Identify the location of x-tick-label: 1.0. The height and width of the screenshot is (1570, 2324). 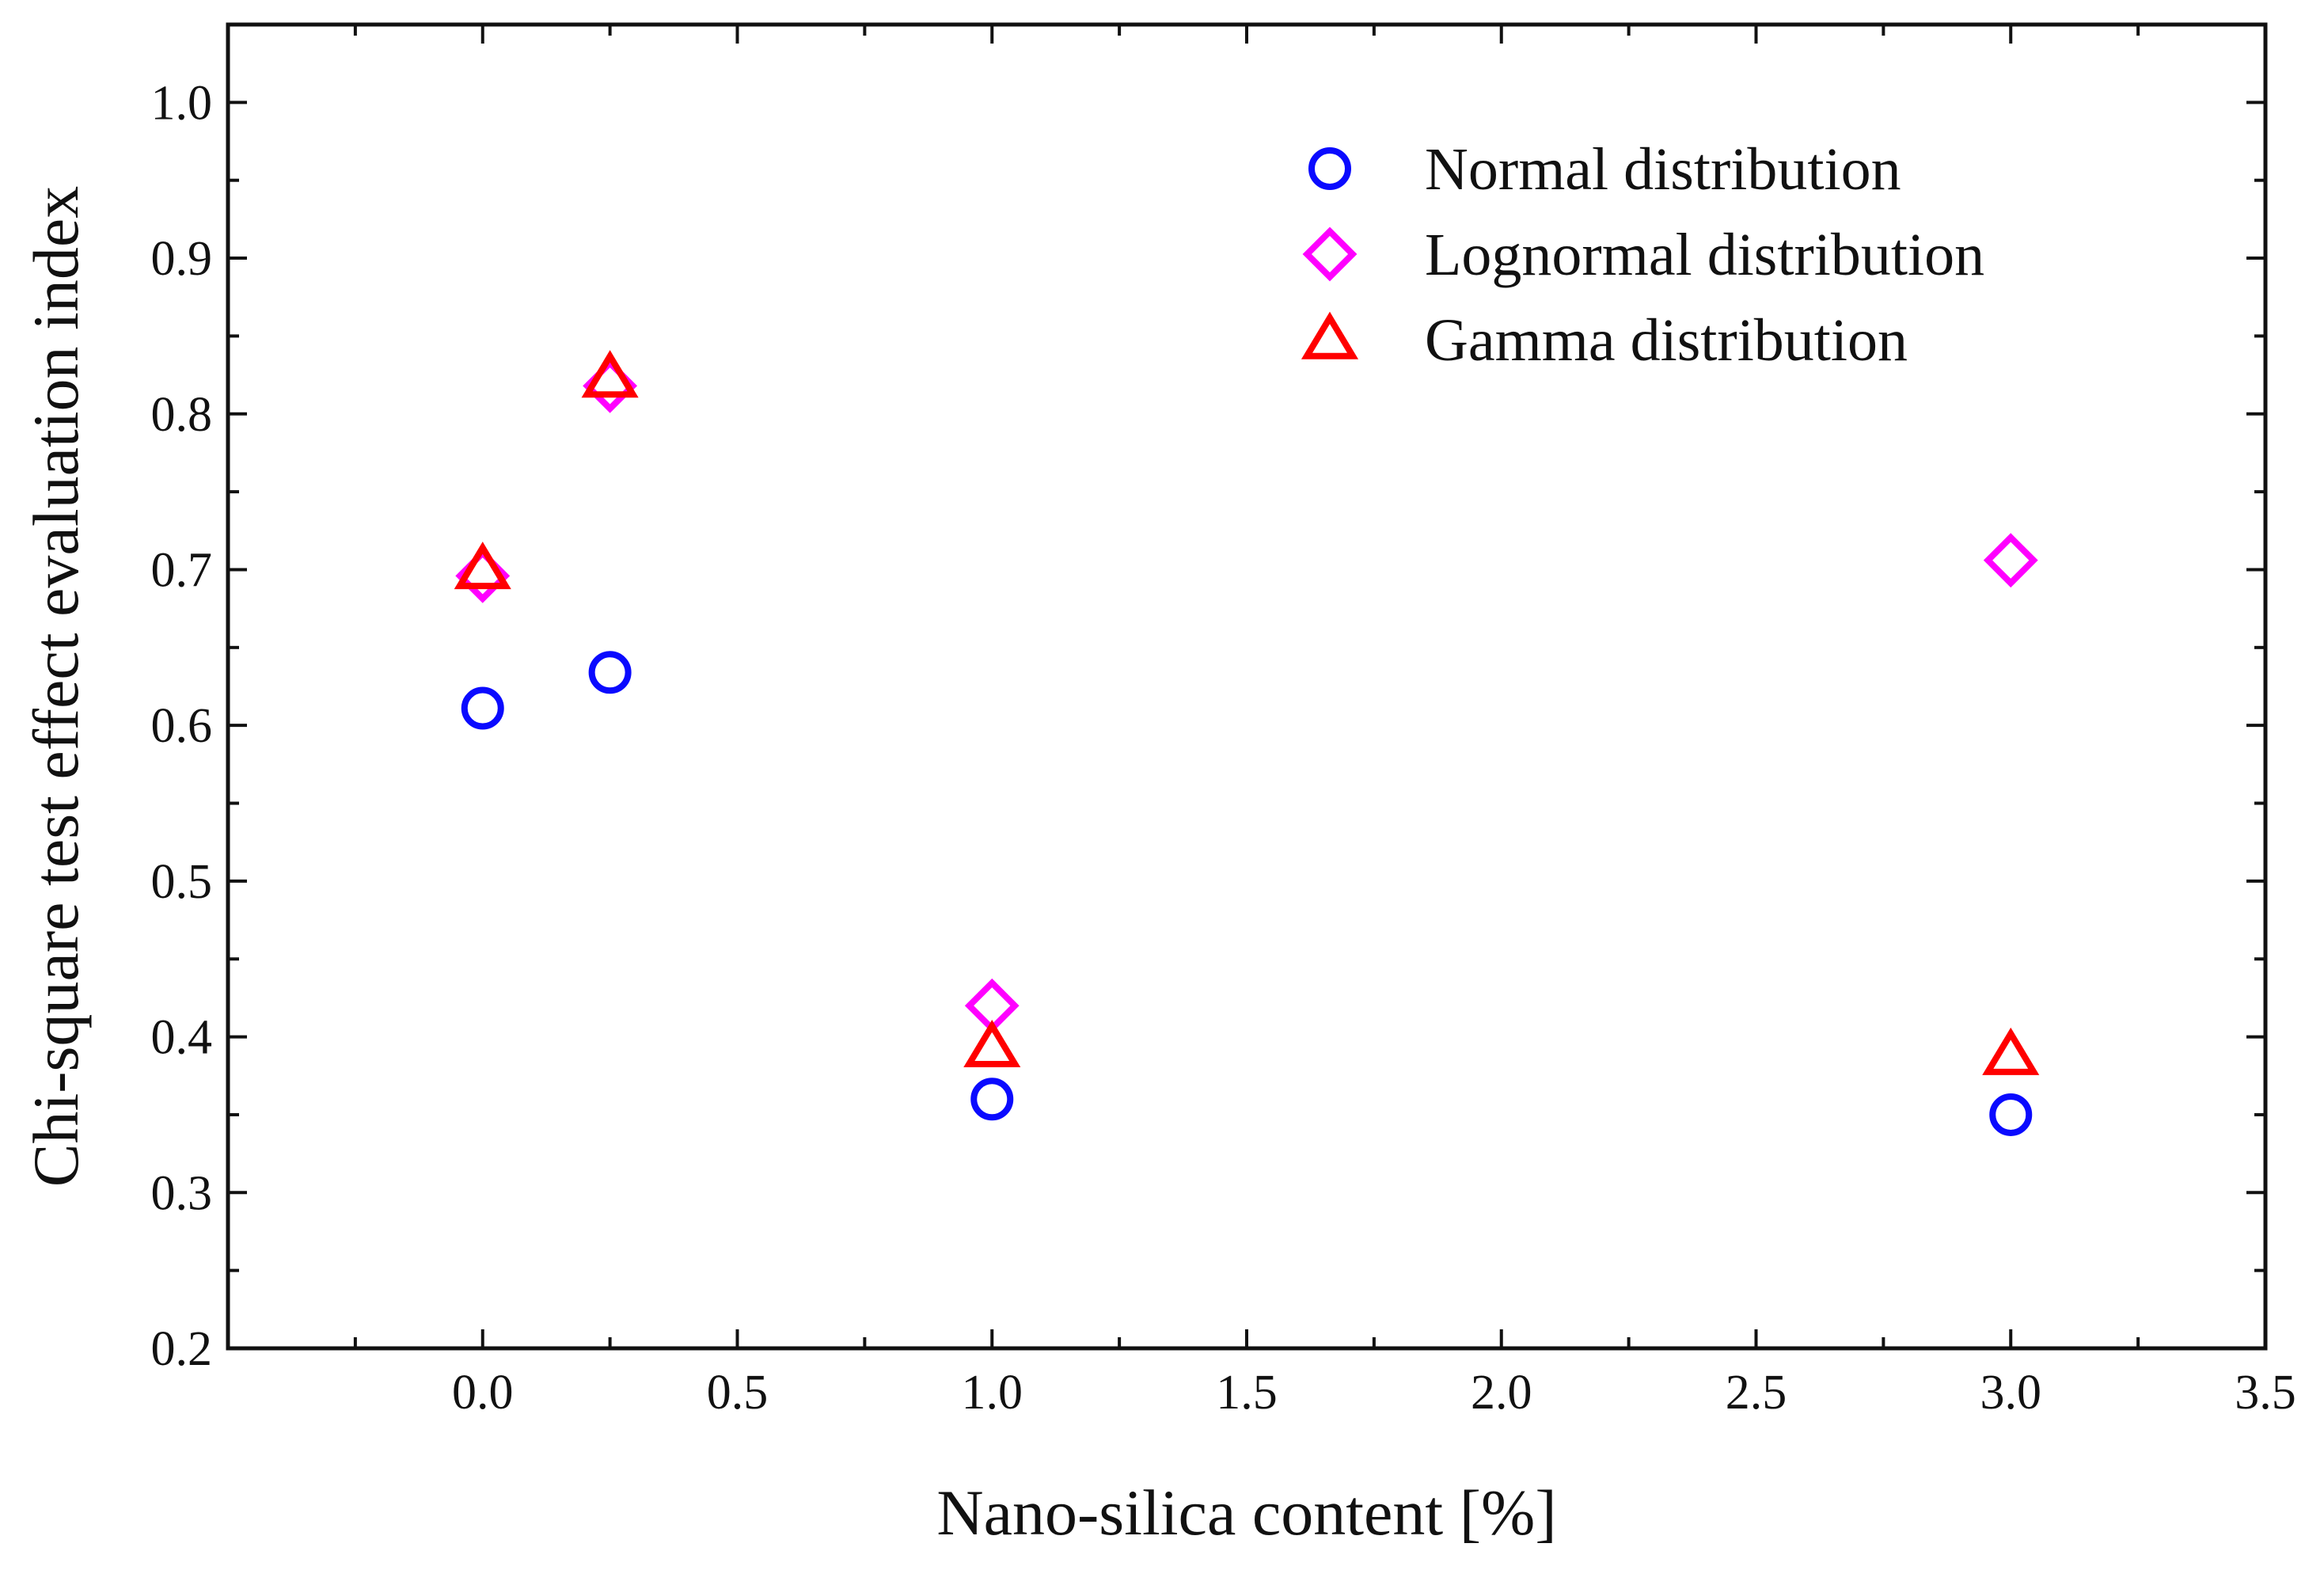
(993, 1393).